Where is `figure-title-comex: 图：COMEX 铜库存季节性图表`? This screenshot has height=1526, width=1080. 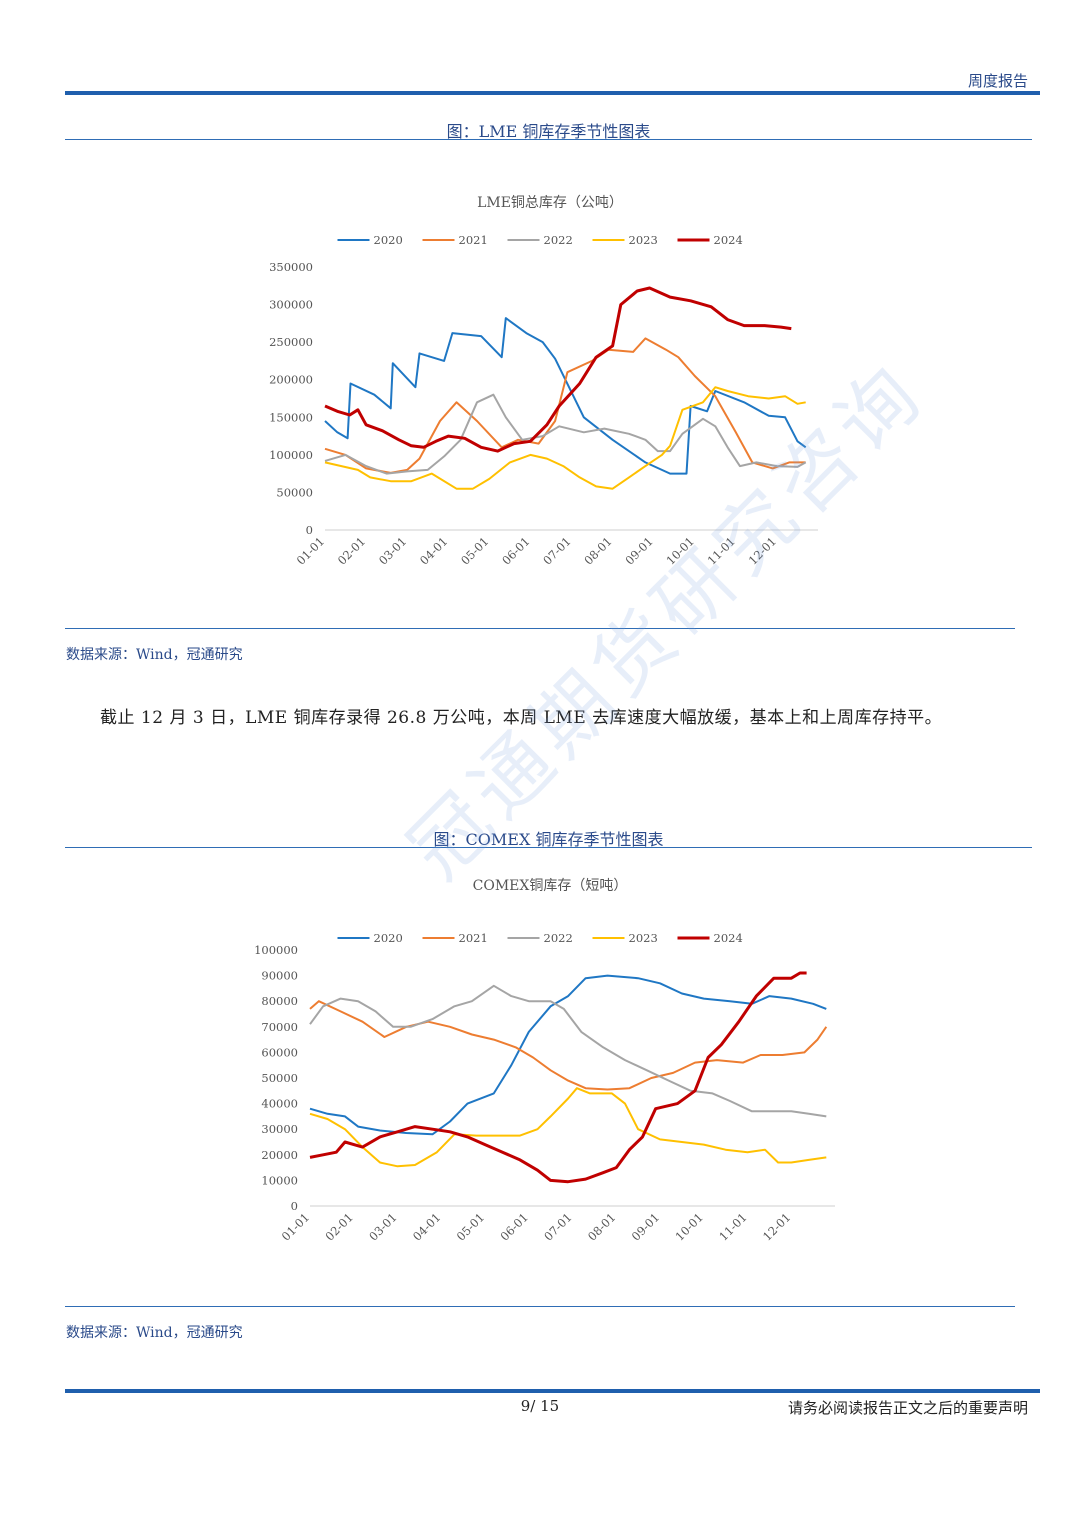 figure-title-comex: 图：COMEX 铜库存季节性图表 is located at coordinates (548, 839).